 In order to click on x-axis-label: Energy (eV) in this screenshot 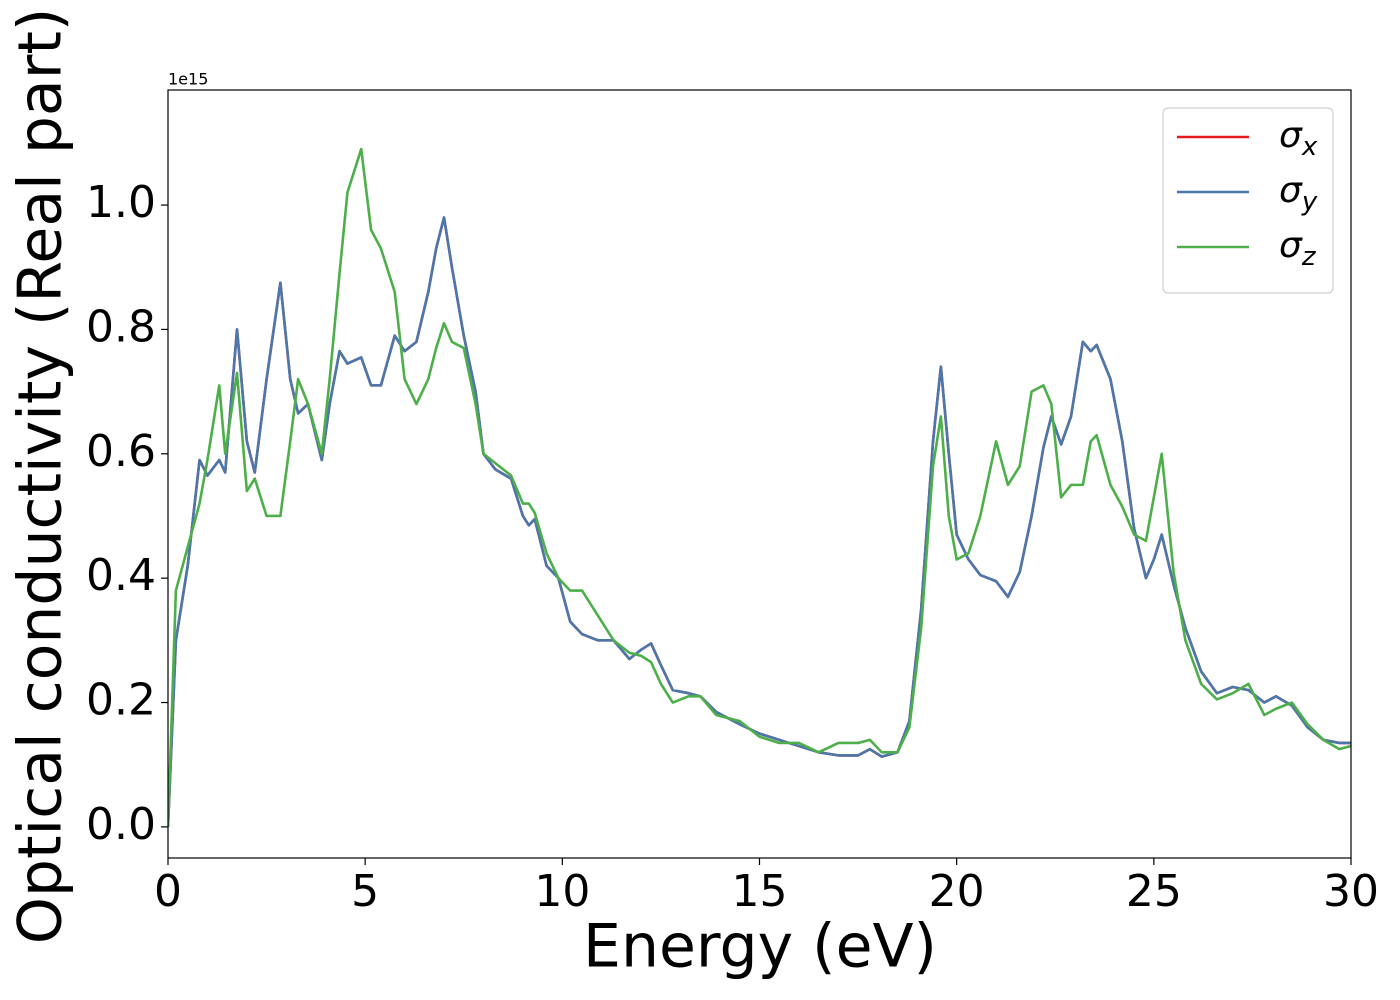, I will do `click(760, 947)`.